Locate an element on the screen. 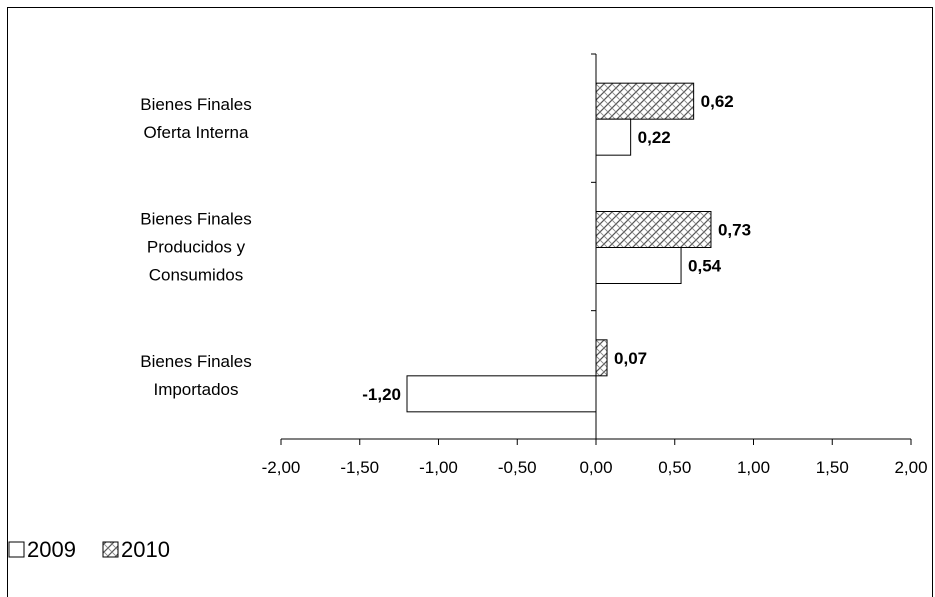  category-label-line: Oferta Interna is located at coordinates (196, 132).